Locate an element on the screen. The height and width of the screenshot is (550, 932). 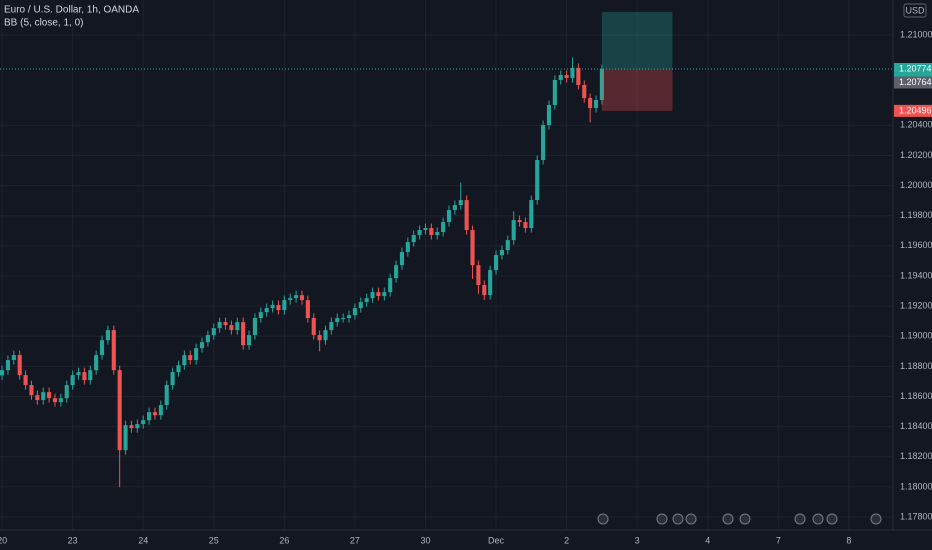
x-tick-label: 30 is located at coordinates (425, 540).